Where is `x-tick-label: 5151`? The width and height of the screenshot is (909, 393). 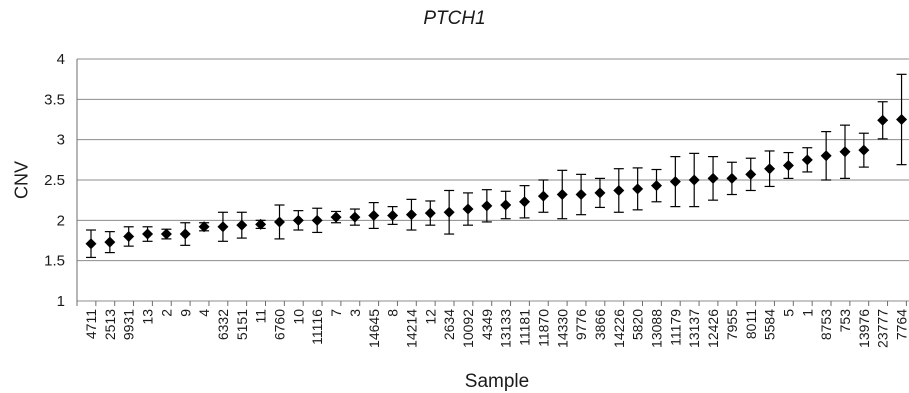
x-tick-label: 5151 is located at coordinates (242, 324).